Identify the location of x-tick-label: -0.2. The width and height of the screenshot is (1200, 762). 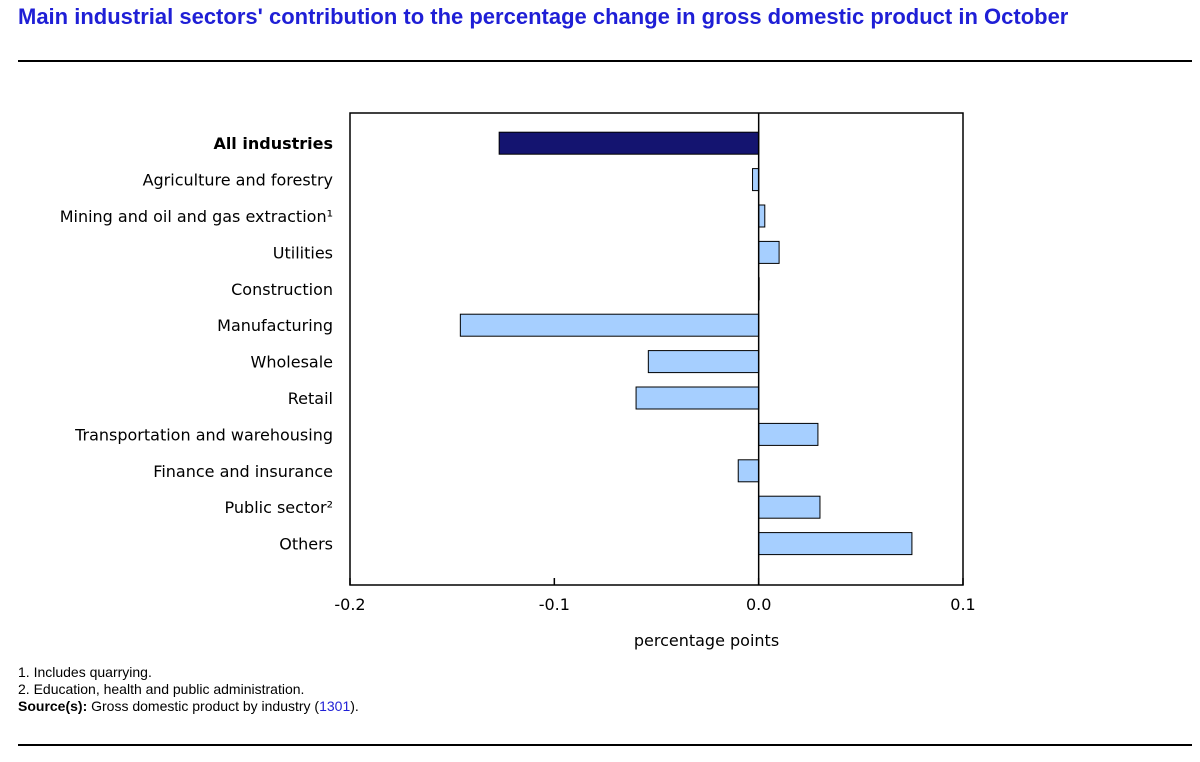
(349, 604).